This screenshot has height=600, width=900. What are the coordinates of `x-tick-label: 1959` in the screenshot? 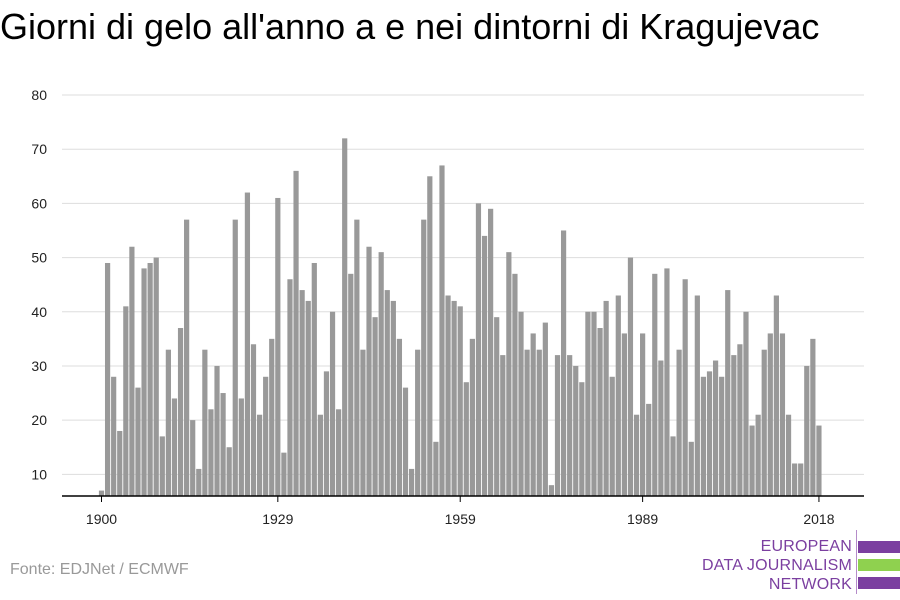 It's located at (460, 519).